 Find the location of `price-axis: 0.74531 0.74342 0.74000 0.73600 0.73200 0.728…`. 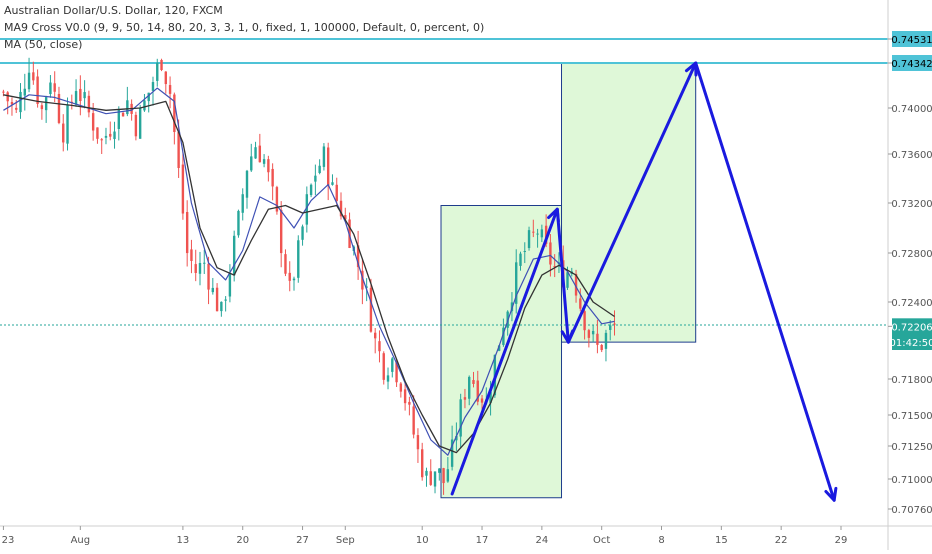

price-axis: 0.74531 0.74342 0.74000 0.73600 0.73200 0.728… is located at coordinates (910, 273).